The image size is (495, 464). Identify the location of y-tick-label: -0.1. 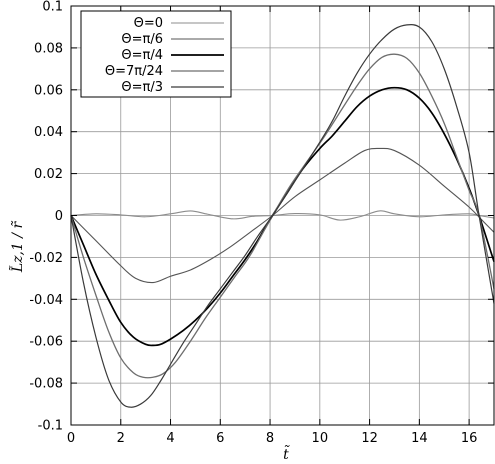
(50, 426).